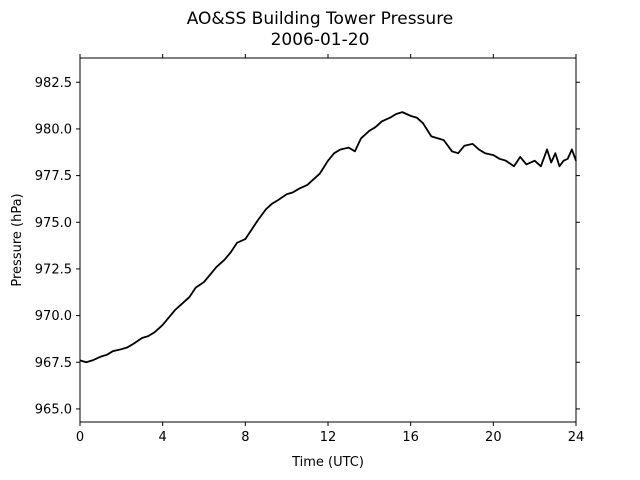 Image resolution: width=640 pixels, height=480 pixels. What do you see at coordinates (53, 316) in the screenshot?
I see `y-tick-label: 970.0` at bounding box center [53, 316].